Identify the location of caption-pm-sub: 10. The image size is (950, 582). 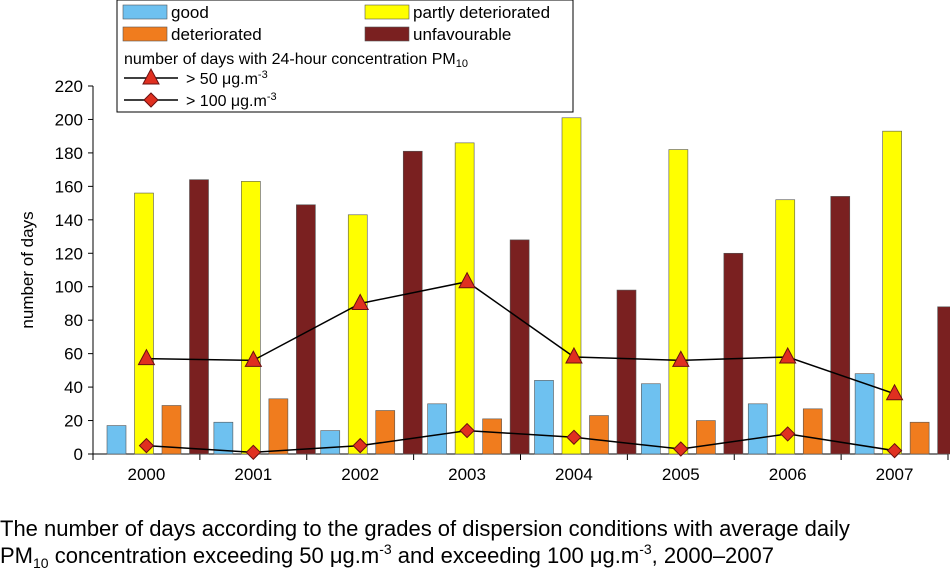
(41, 563).